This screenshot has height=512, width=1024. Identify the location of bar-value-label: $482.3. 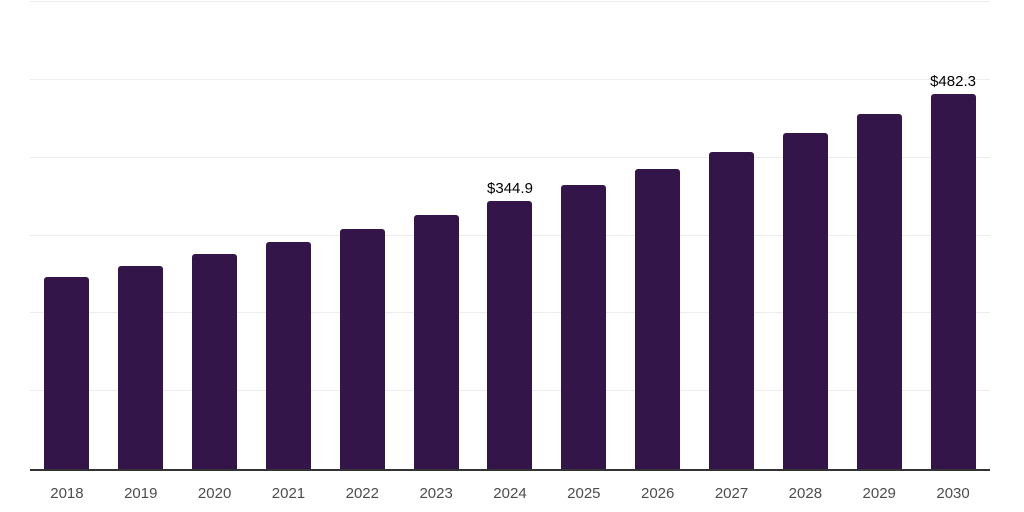
(953, 81).